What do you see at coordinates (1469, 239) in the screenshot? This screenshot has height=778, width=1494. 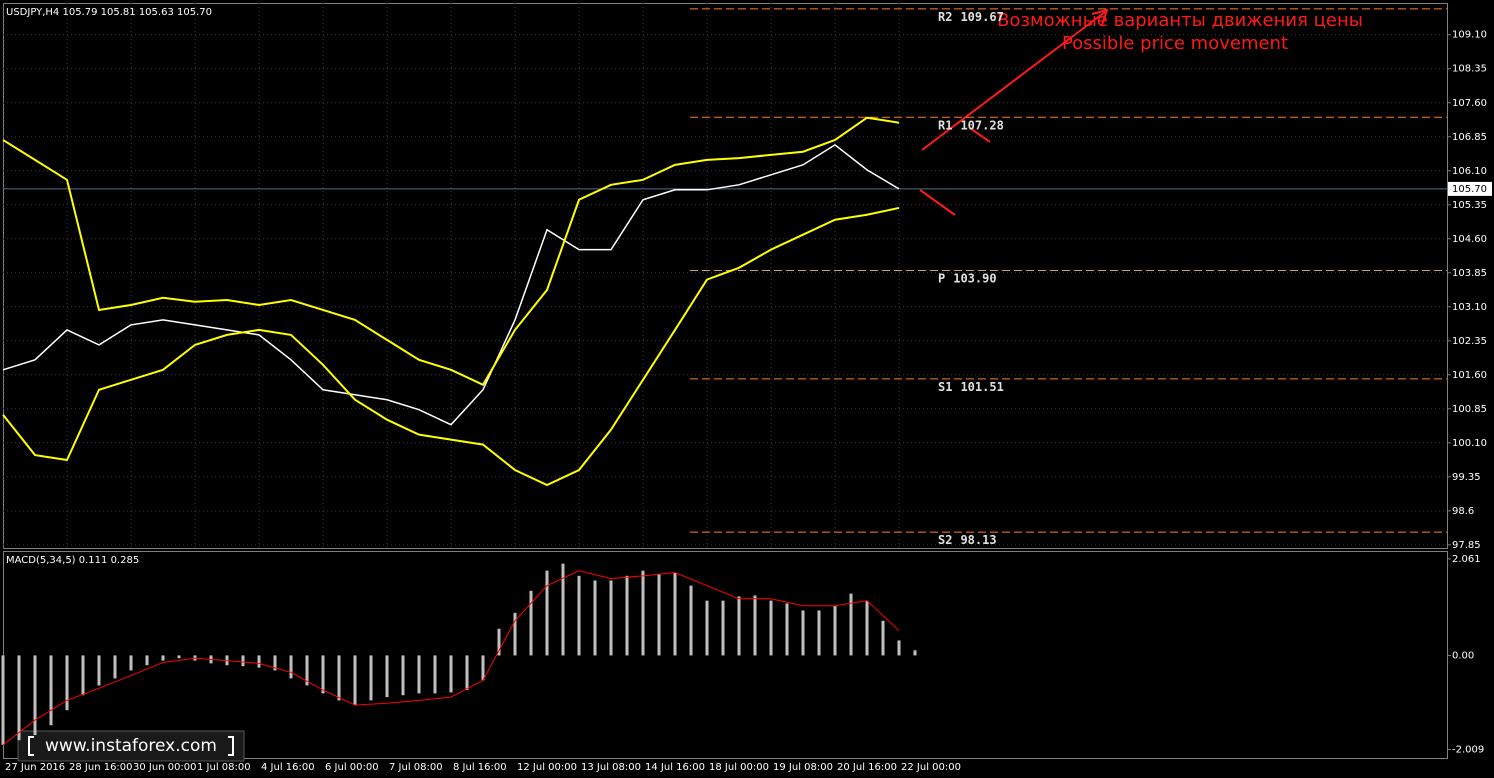 I see `y-tick-label: 104.60` at bounding box center [1469, 239].